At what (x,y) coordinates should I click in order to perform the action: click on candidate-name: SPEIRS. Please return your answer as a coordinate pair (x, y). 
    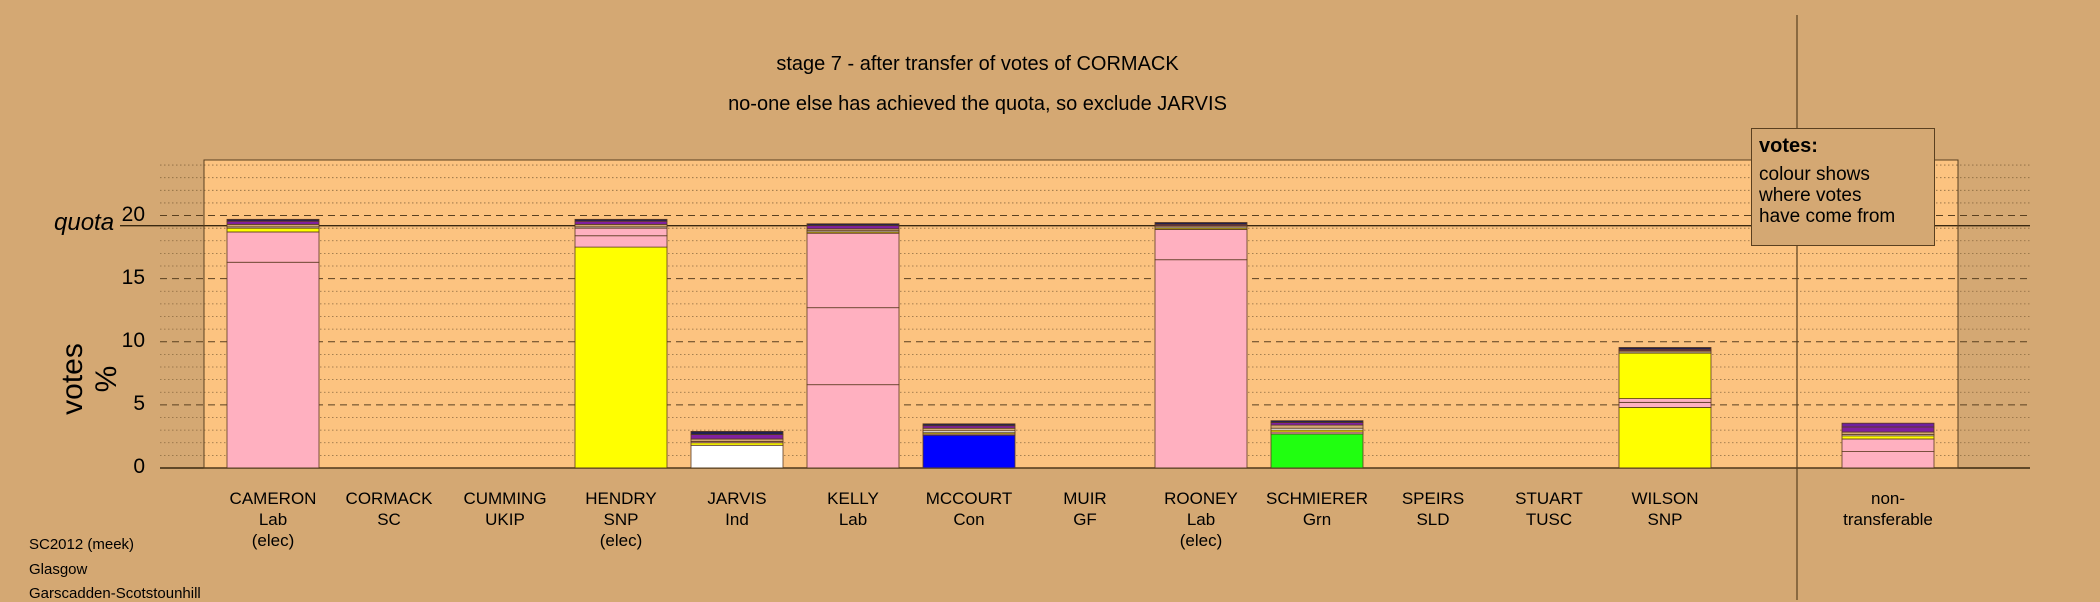
    Looking at the image, I should click on (1433, 498).